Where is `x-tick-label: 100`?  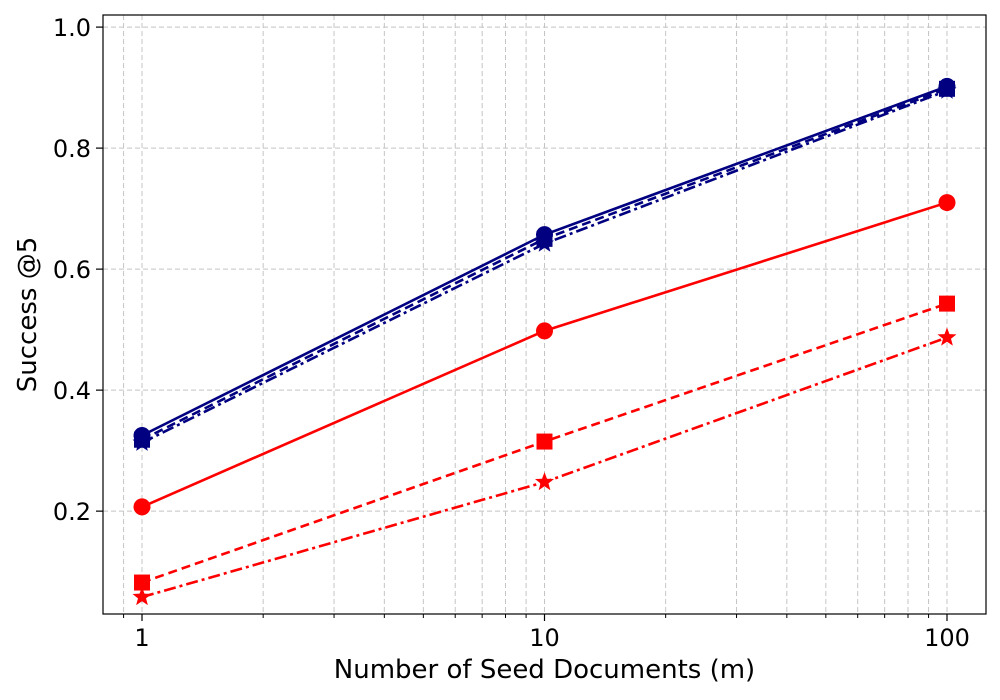
x-tick-label: 100 is located at coordinates (947, 638).